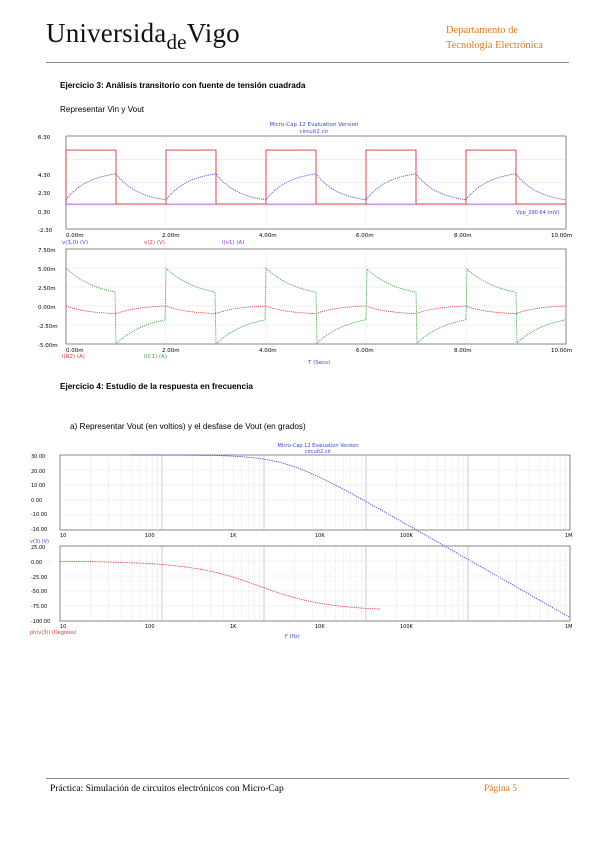 The image size is (599, 848). I want to click on panel1-xticks: 0.00m 2.00m 4.00m 6.00m 8.00m 10.00m, so click(319, 236).